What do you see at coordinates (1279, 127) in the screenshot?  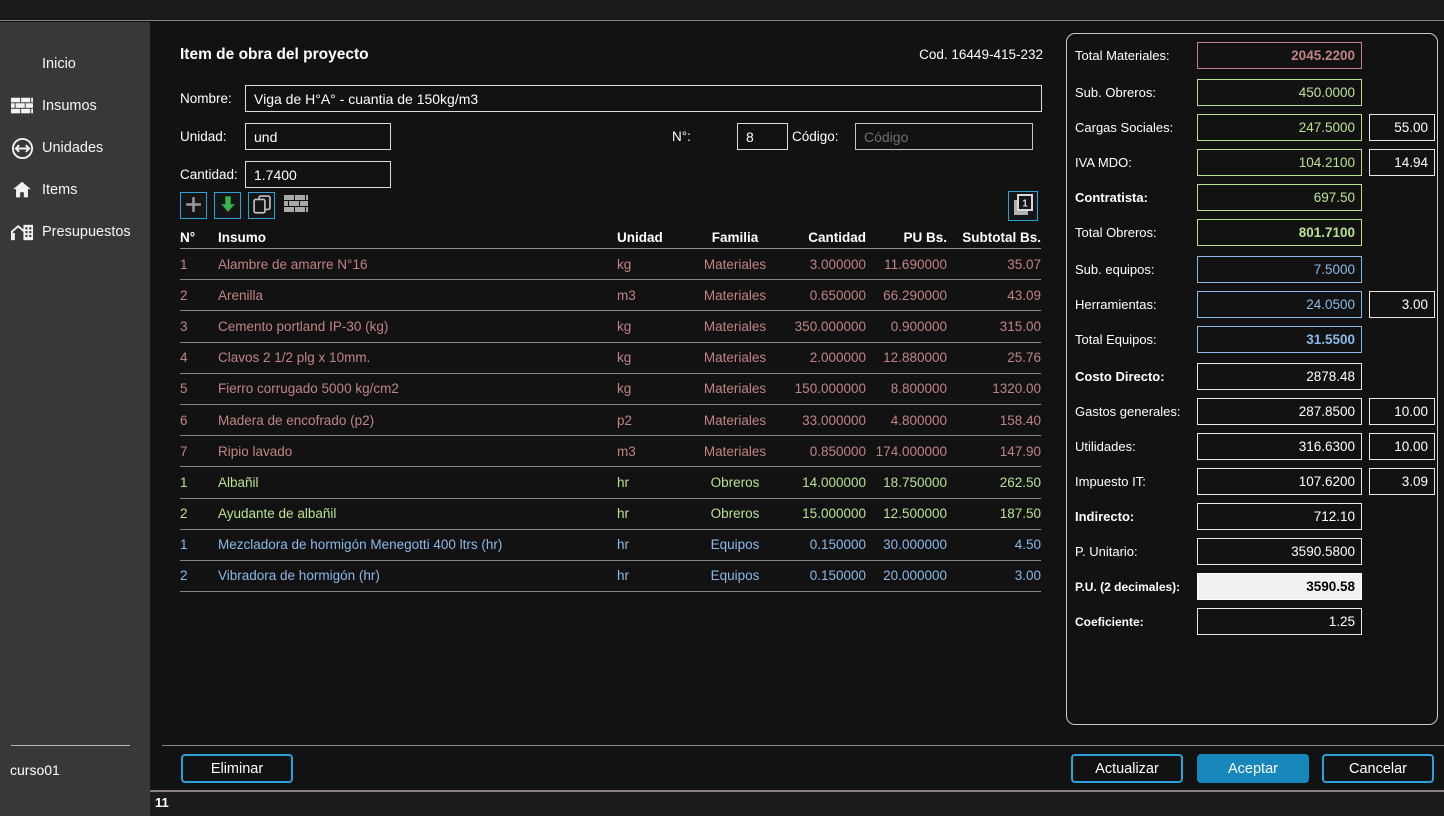 I see `summary-value-cargas-sociales: 247.5000` at bounding box center [1279, 127].